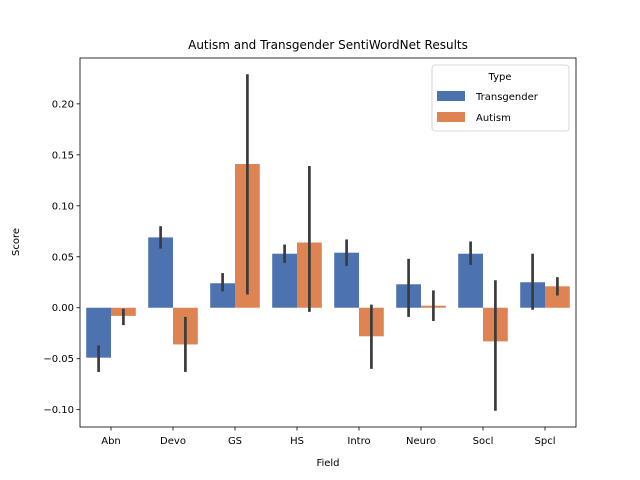  Describe the element at coordinates (451, 96) in the screenshot. I see `legend-swatch-transgender` at that location.